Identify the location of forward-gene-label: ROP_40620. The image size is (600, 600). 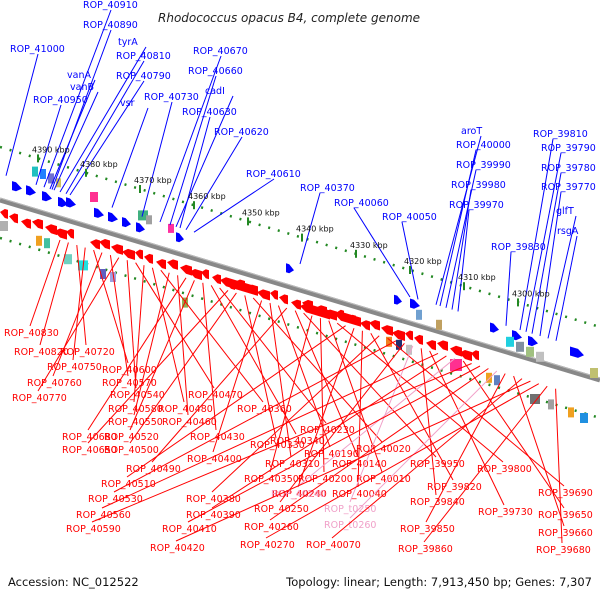
(241, 132).